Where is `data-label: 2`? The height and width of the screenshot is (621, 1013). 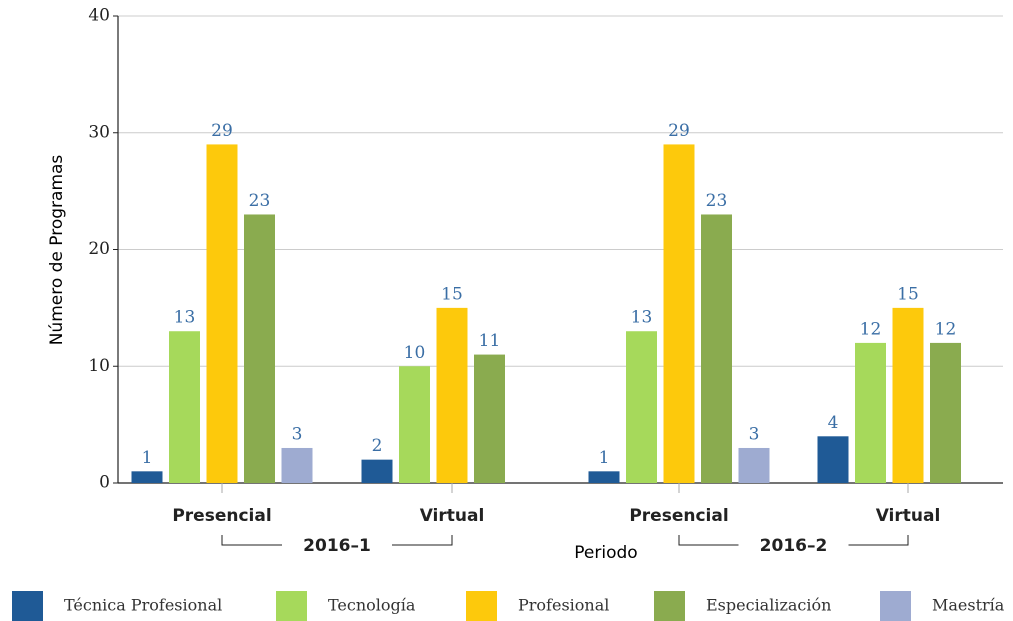
data-label: 2 is located at coordinates (377, 446).